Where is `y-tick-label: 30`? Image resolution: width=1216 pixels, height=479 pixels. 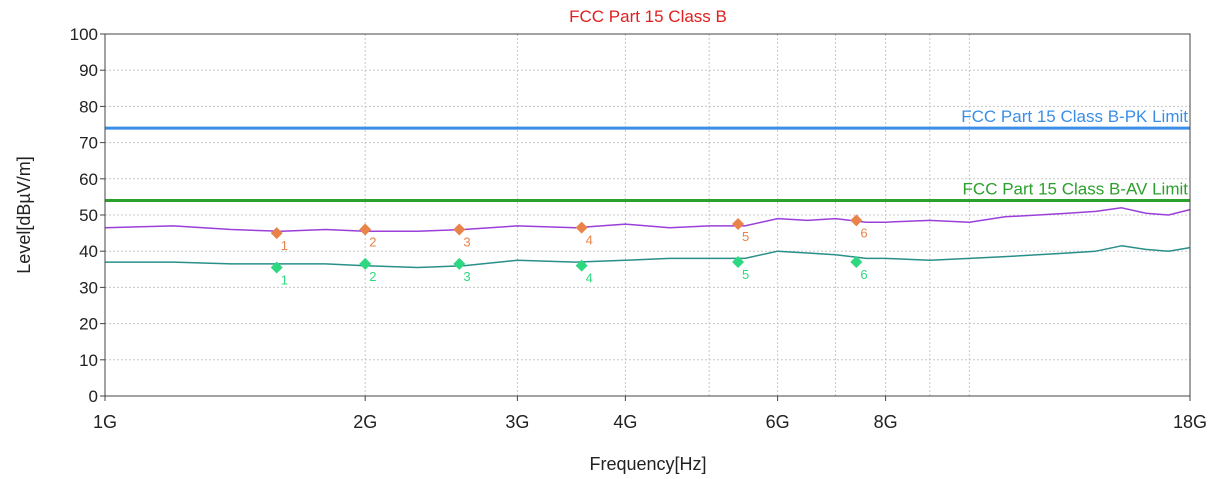 y-tick-label: 30 is located at coordinates (88, 287).